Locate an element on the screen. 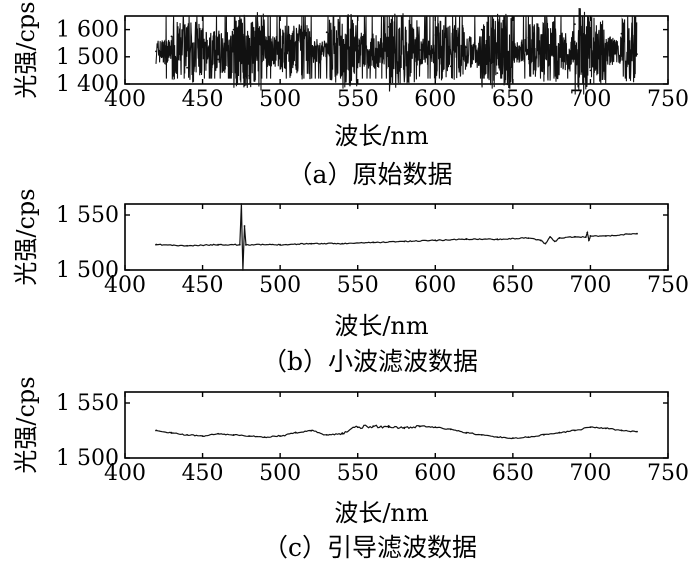 The image size is (700, 569). plot-frame is located at coordinates (396, 237).